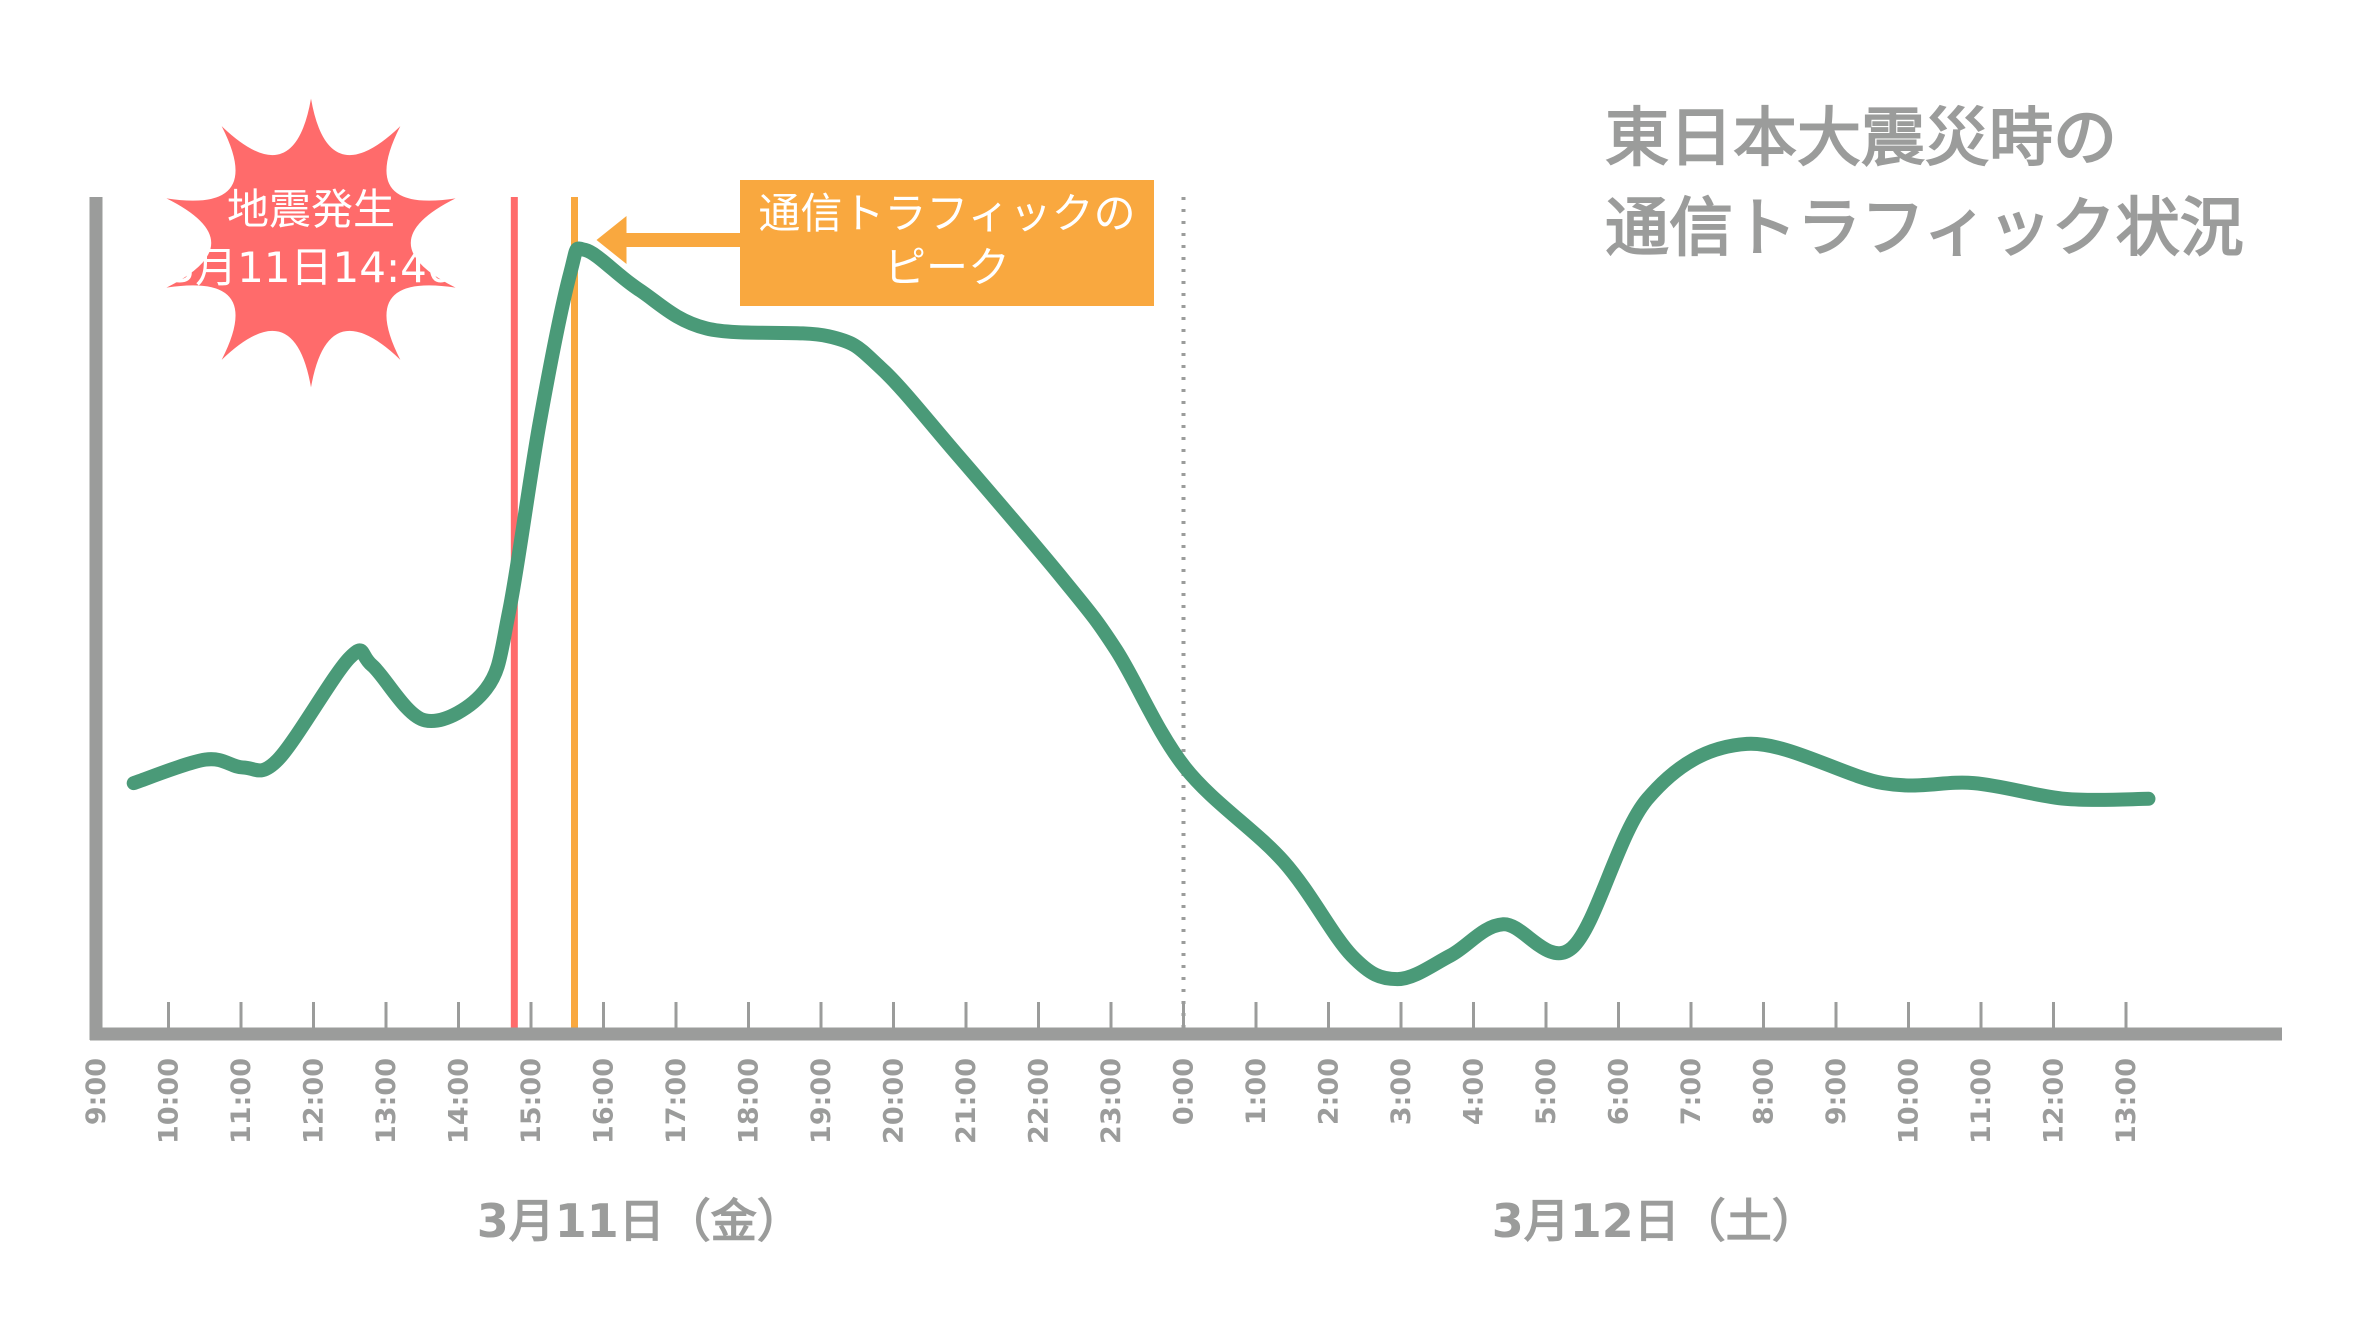 Image resolution: width=2368 pixels, height=1332 pixels. I want to click on earthquake-starburst, so click(311, 243).